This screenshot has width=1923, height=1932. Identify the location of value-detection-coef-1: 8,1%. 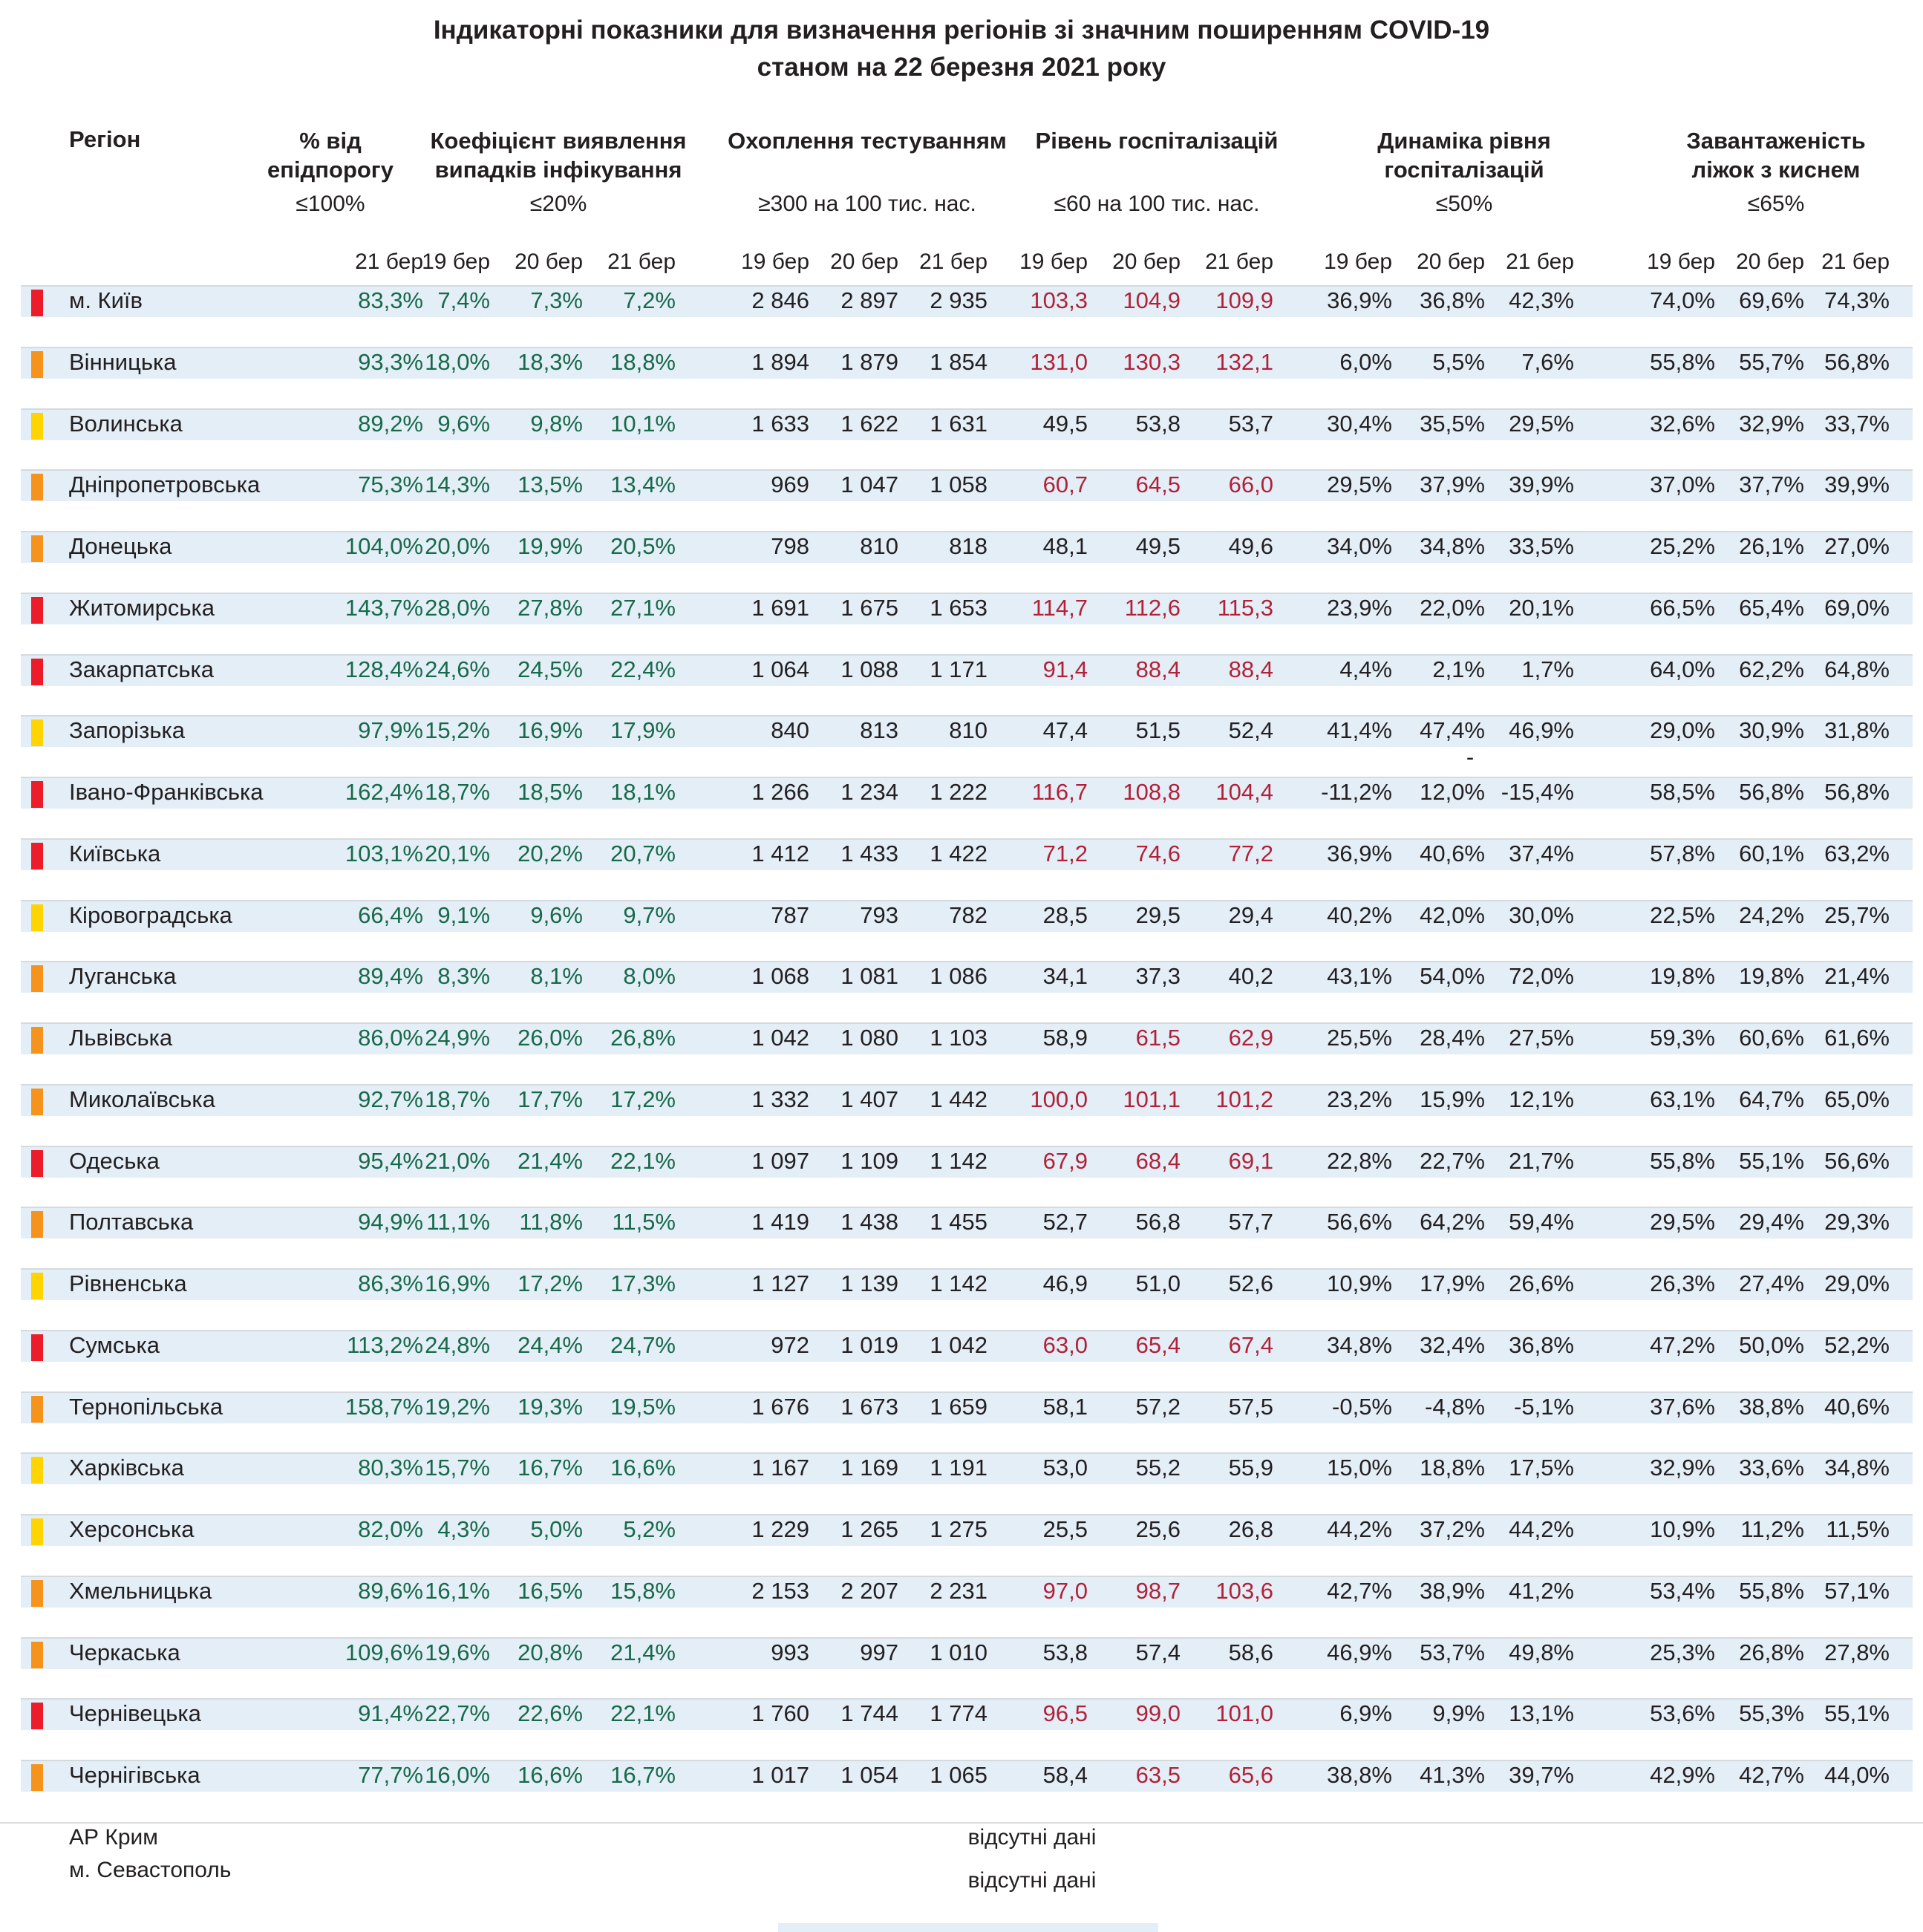
(556, 976).